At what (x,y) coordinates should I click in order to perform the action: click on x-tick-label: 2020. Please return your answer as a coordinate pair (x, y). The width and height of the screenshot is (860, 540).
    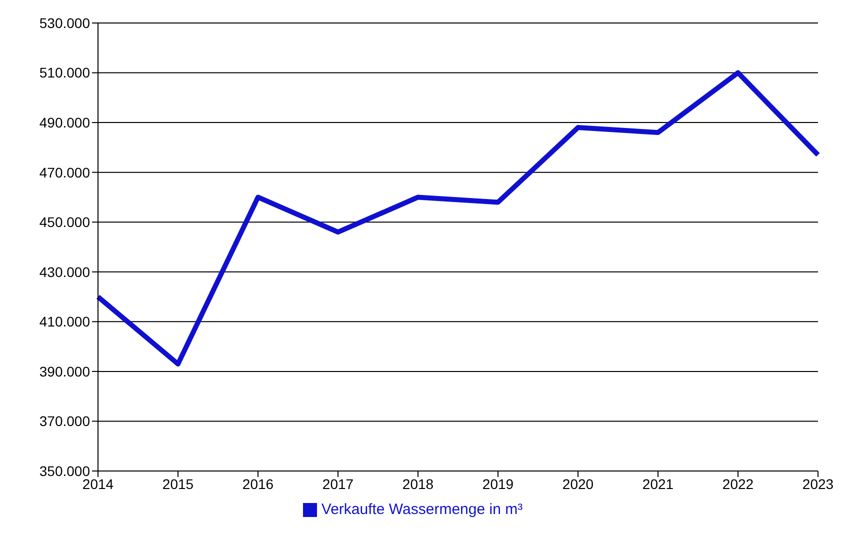
    Looking at the image, I should click on (578, 484).